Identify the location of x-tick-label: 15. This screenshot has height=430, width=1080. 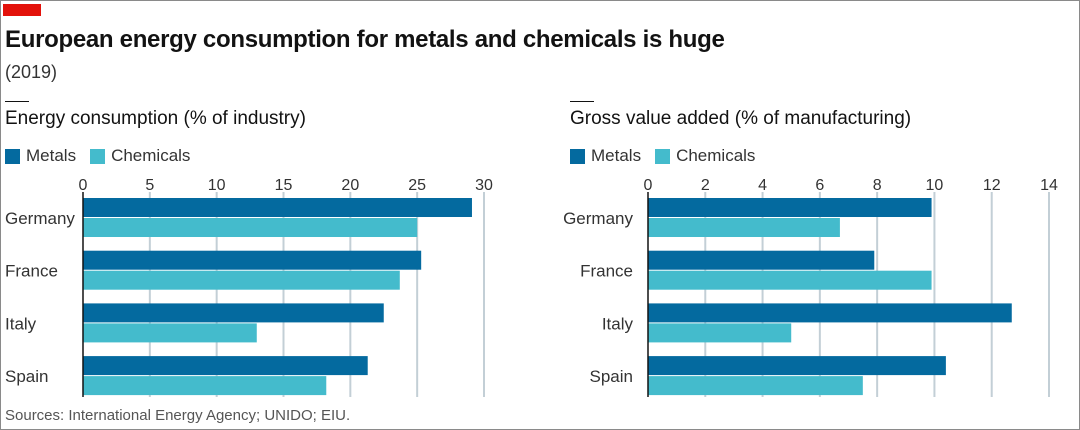
(284, 185).